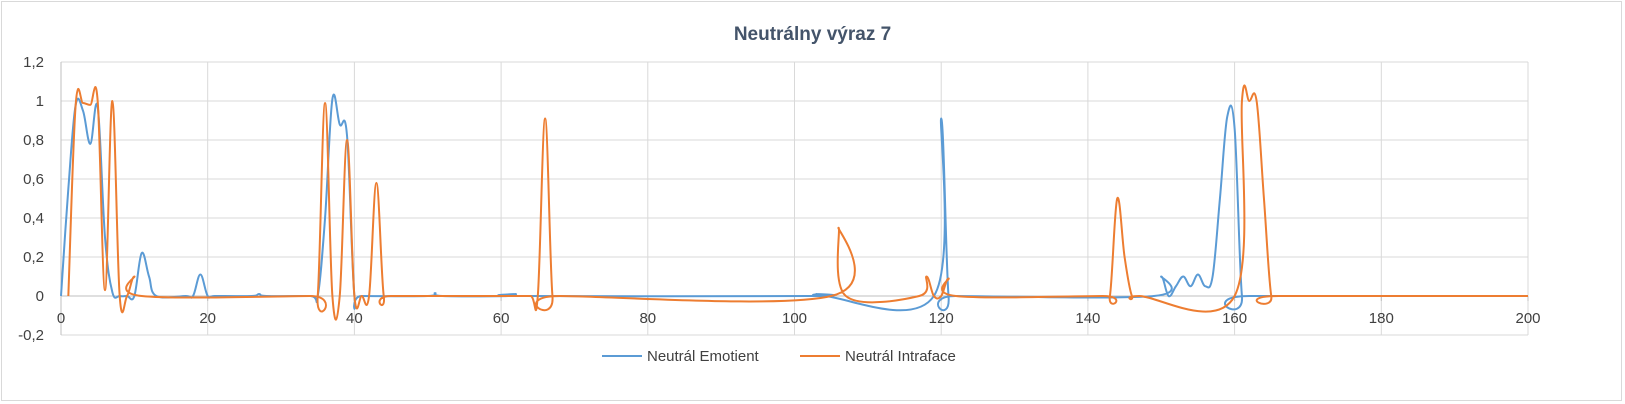 This screenshot has width=1625, height=404. I want to click on chart-title: Neutrálny výraz 7, so click(812, 34).